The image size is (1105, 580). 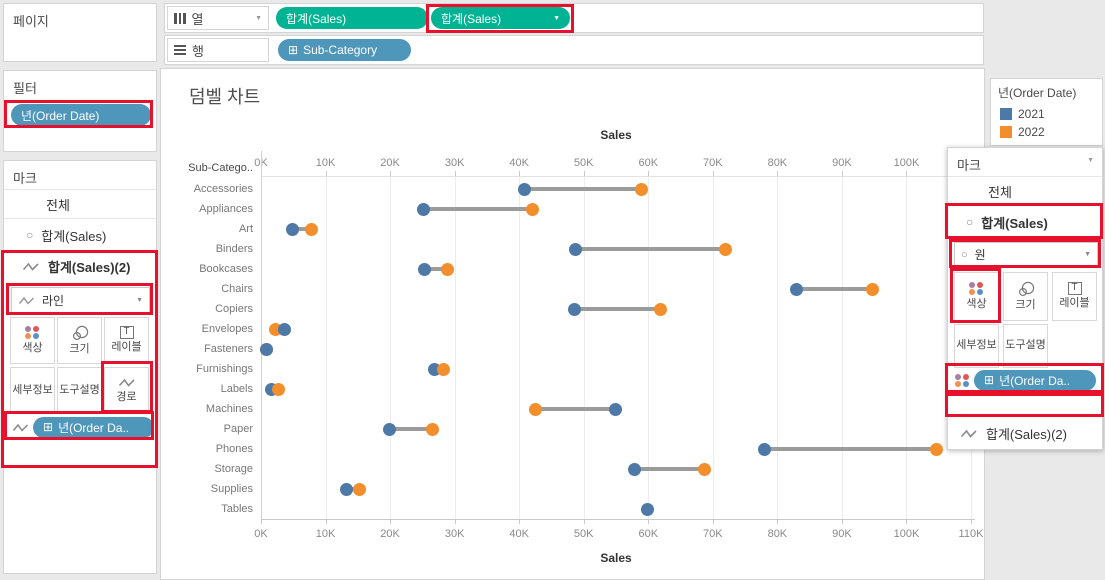 I want to click on data-point-Bookcases-2022, so click(x=448, y=269).